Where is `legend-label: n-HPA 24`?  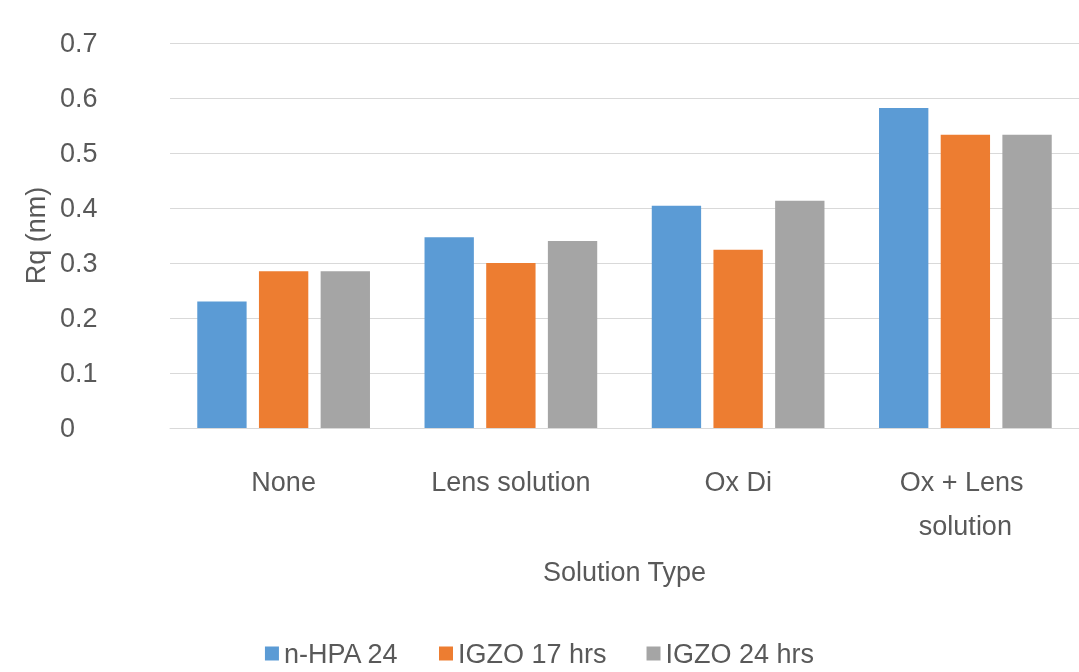 legend-label: n-HPA 24 is located at coordinates (340, 653).